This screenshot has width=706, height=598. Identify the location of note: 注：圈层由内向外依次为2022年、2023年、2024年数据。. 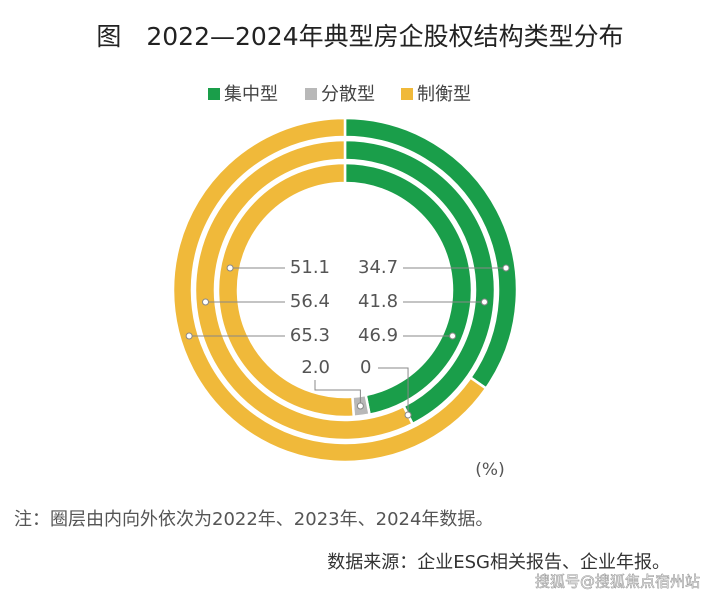
(253, 519).